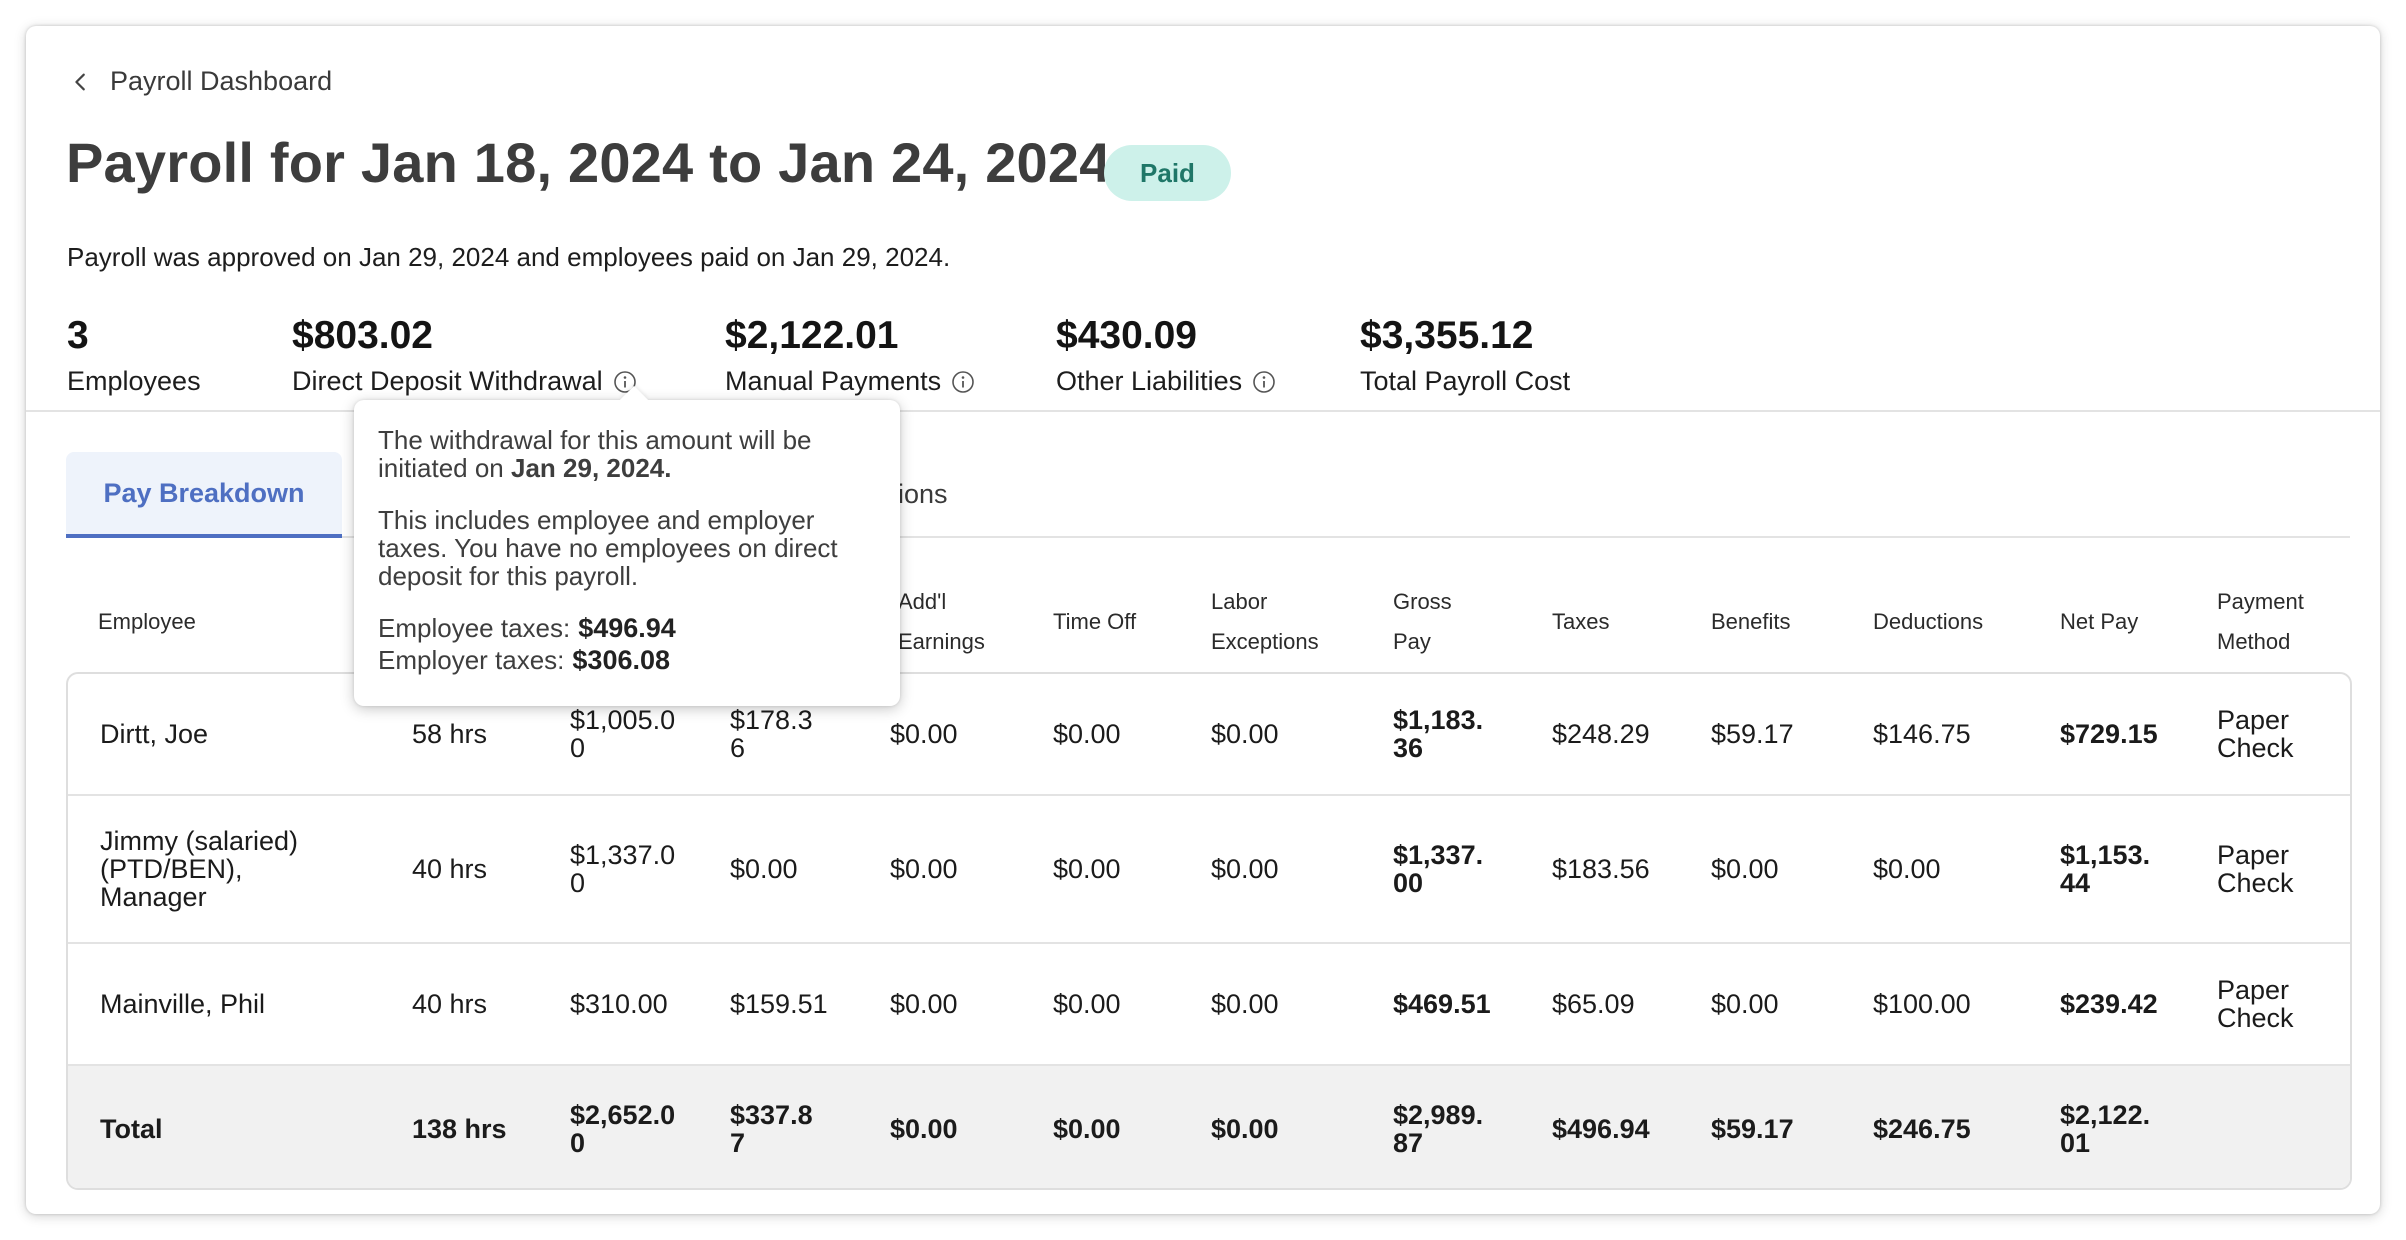 The height and width of the screenshot is (1240, 2406). What do you see at coordinates (623, 734) in the screenshot?
I see `cell-regular: $1,005.00` at bounding box center [623, 734].